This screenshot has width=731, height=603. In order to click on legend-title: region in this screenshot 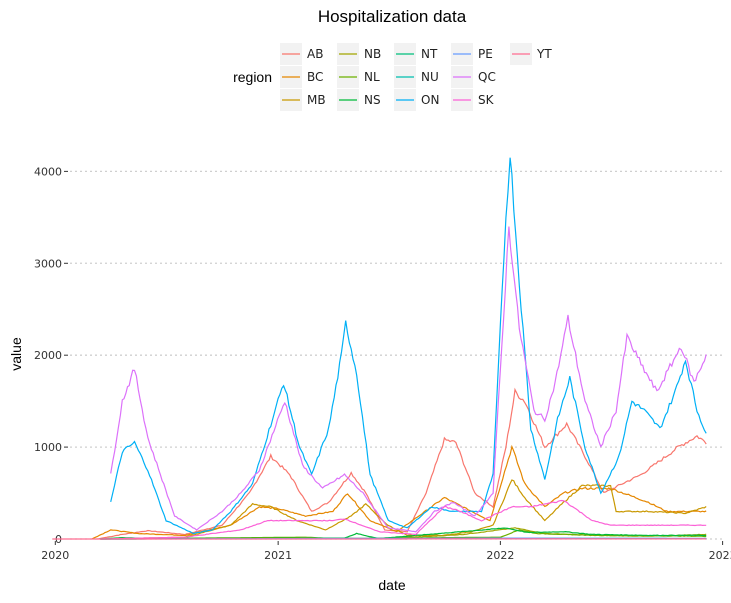, I will do `click(252, 77)`.